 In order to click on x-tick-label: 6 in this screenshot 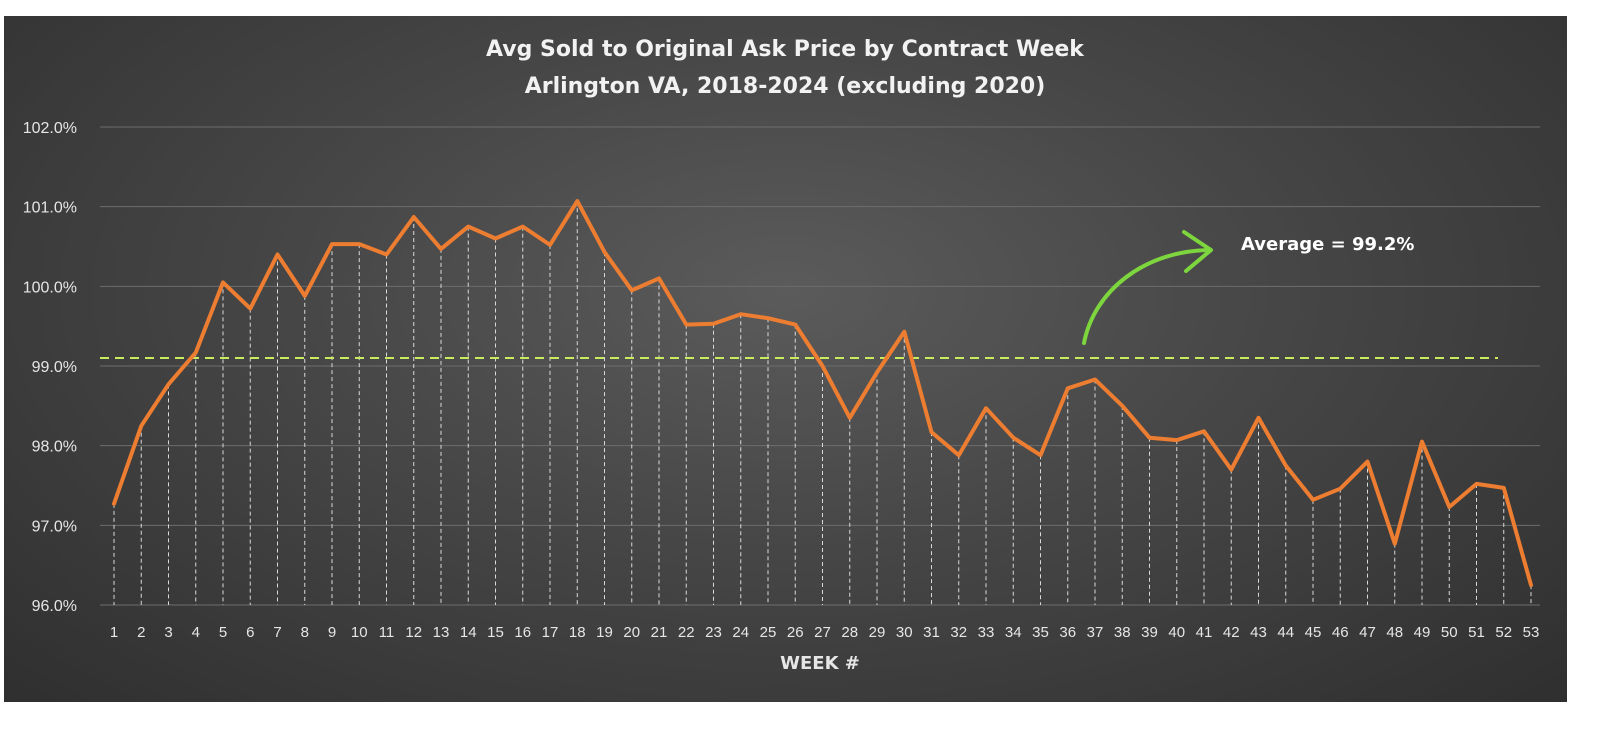, I will do `click(250, 632)`.